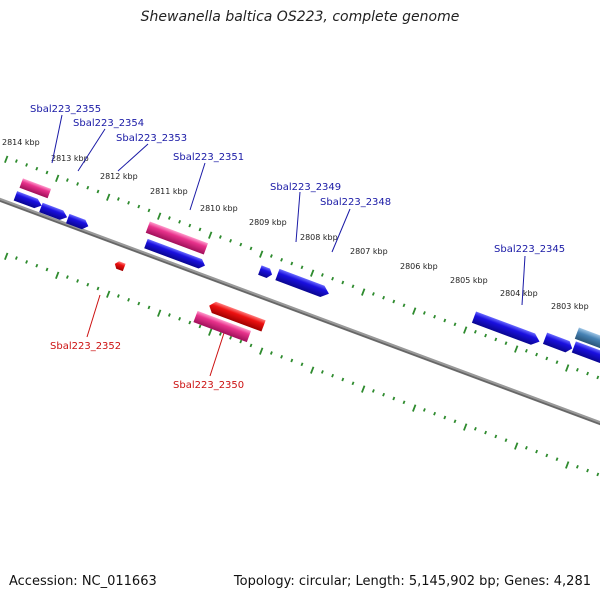  What do you see at coordinates (570, 306) in the screenshot?
I see `kbp-label-2803: 2803 kbp` at bounding box center [570, 306].